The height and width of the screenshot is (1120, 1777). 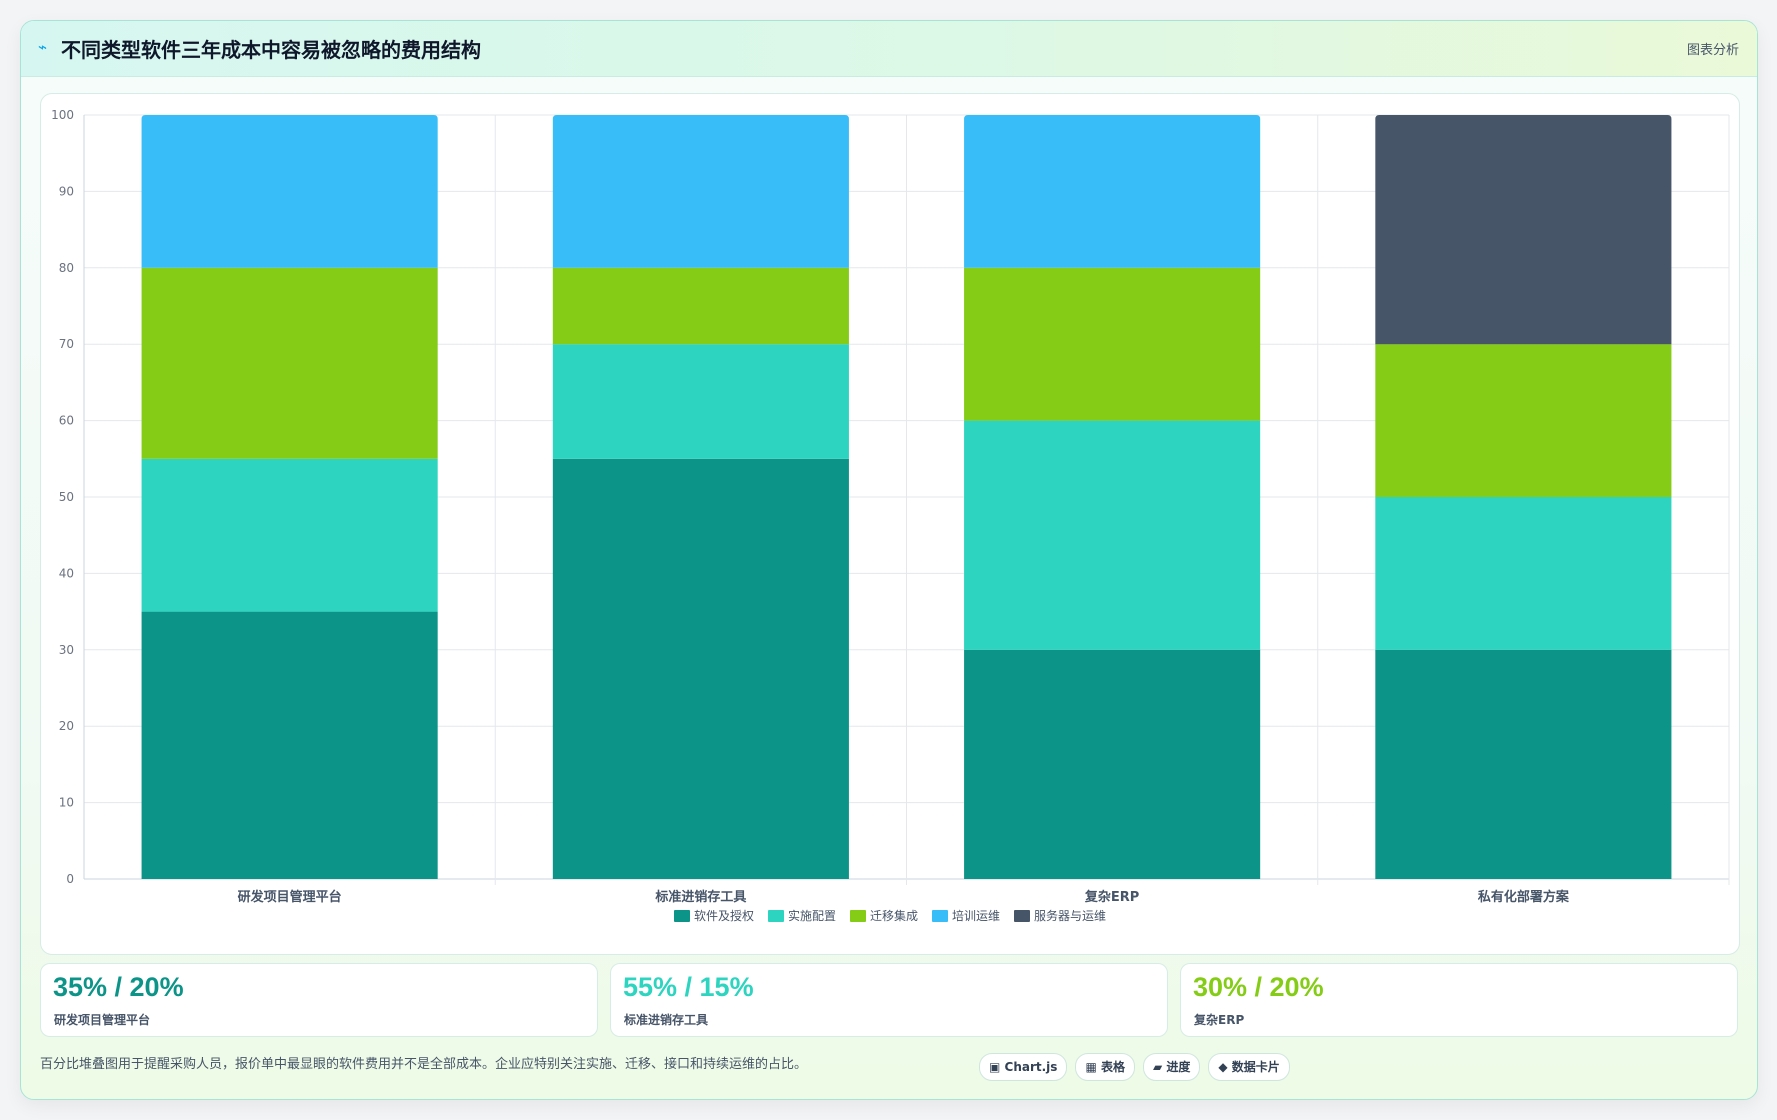 What do you see at coordinates (66, 497) in the screenshot?
I see `y-tick-label: 50` at bounding box center [66, 497].